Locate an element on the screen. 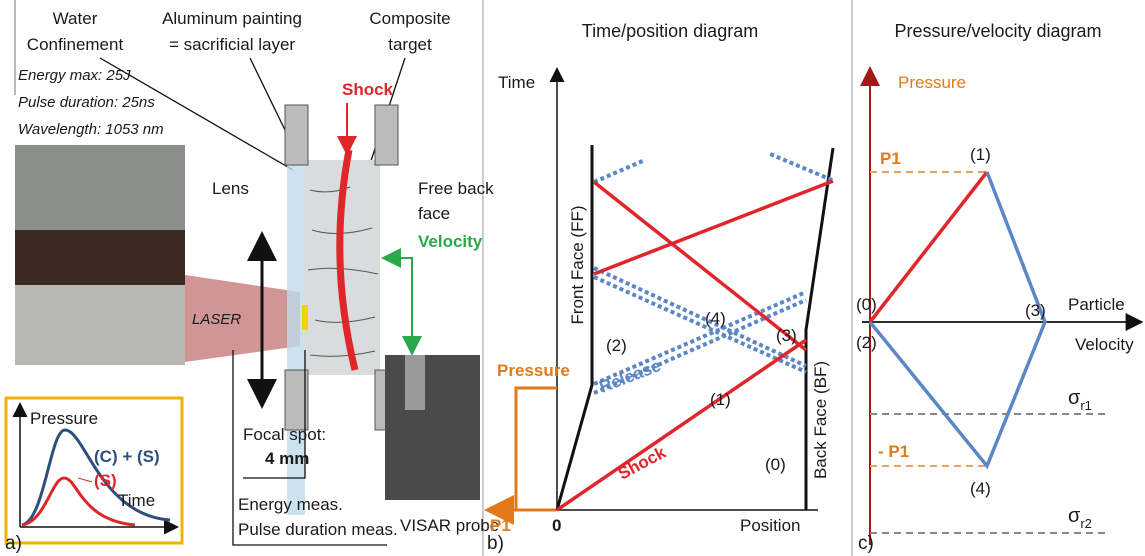  label: Composite target is located at coordinates (409, 31).